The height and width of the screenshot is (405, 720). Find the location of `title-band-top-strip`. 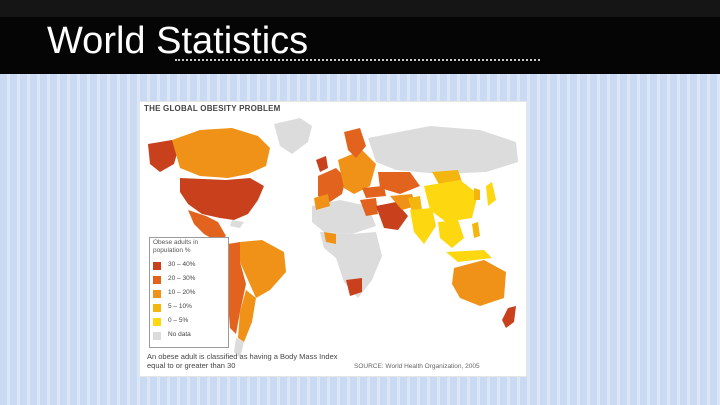

title-band-top-strip is located at coordinates (360, 8).